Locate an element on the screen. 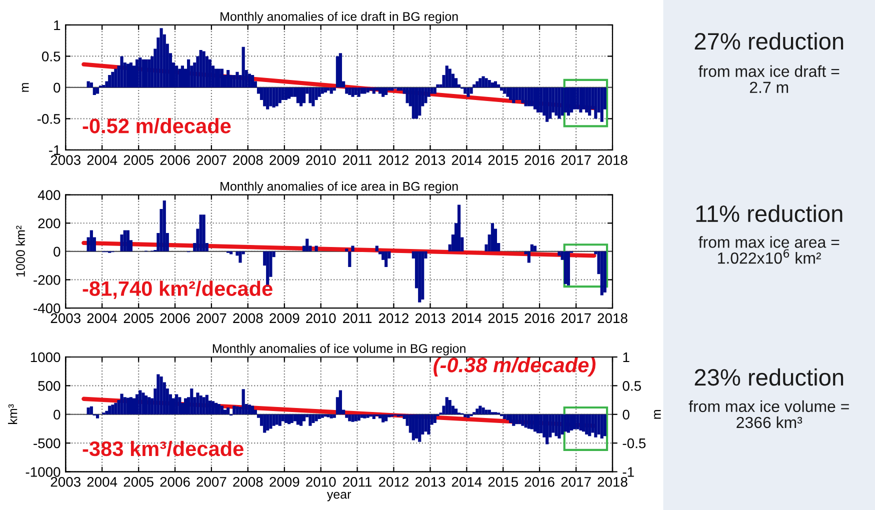 This screenshot has height=510, width=875. x-tick-label: 2013 is located at coordinates (430, 160).